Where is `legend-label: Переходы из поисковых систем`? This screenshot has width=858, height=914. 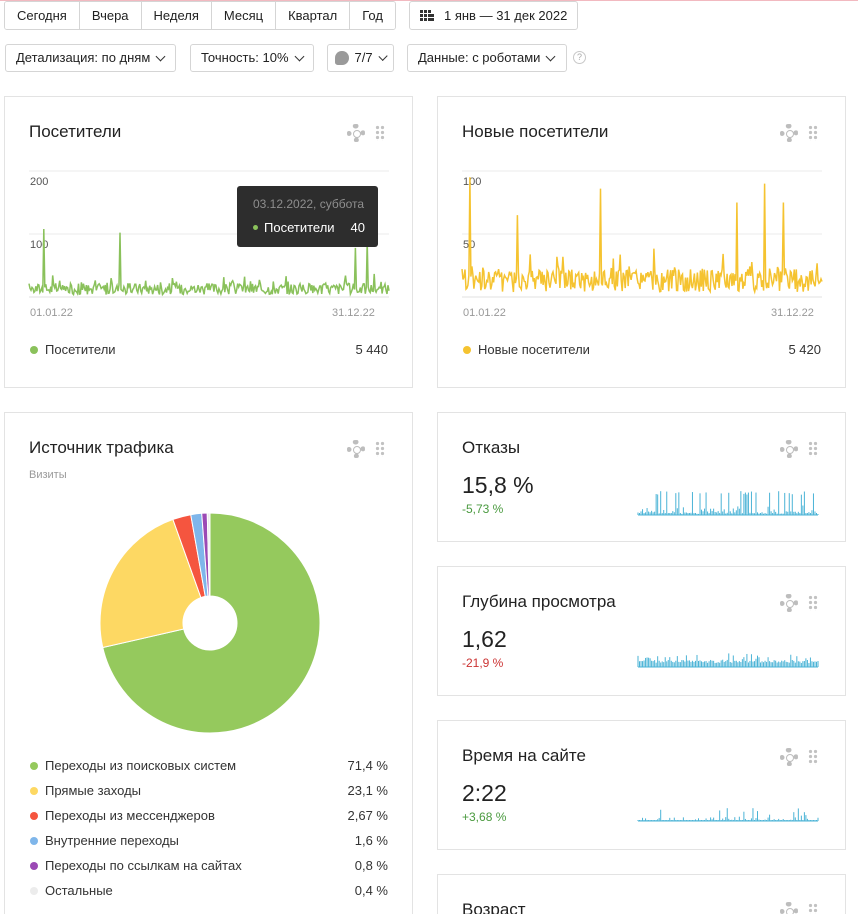 legend-label: Переходы из поисковых систем is located at coordinates (141, 765).